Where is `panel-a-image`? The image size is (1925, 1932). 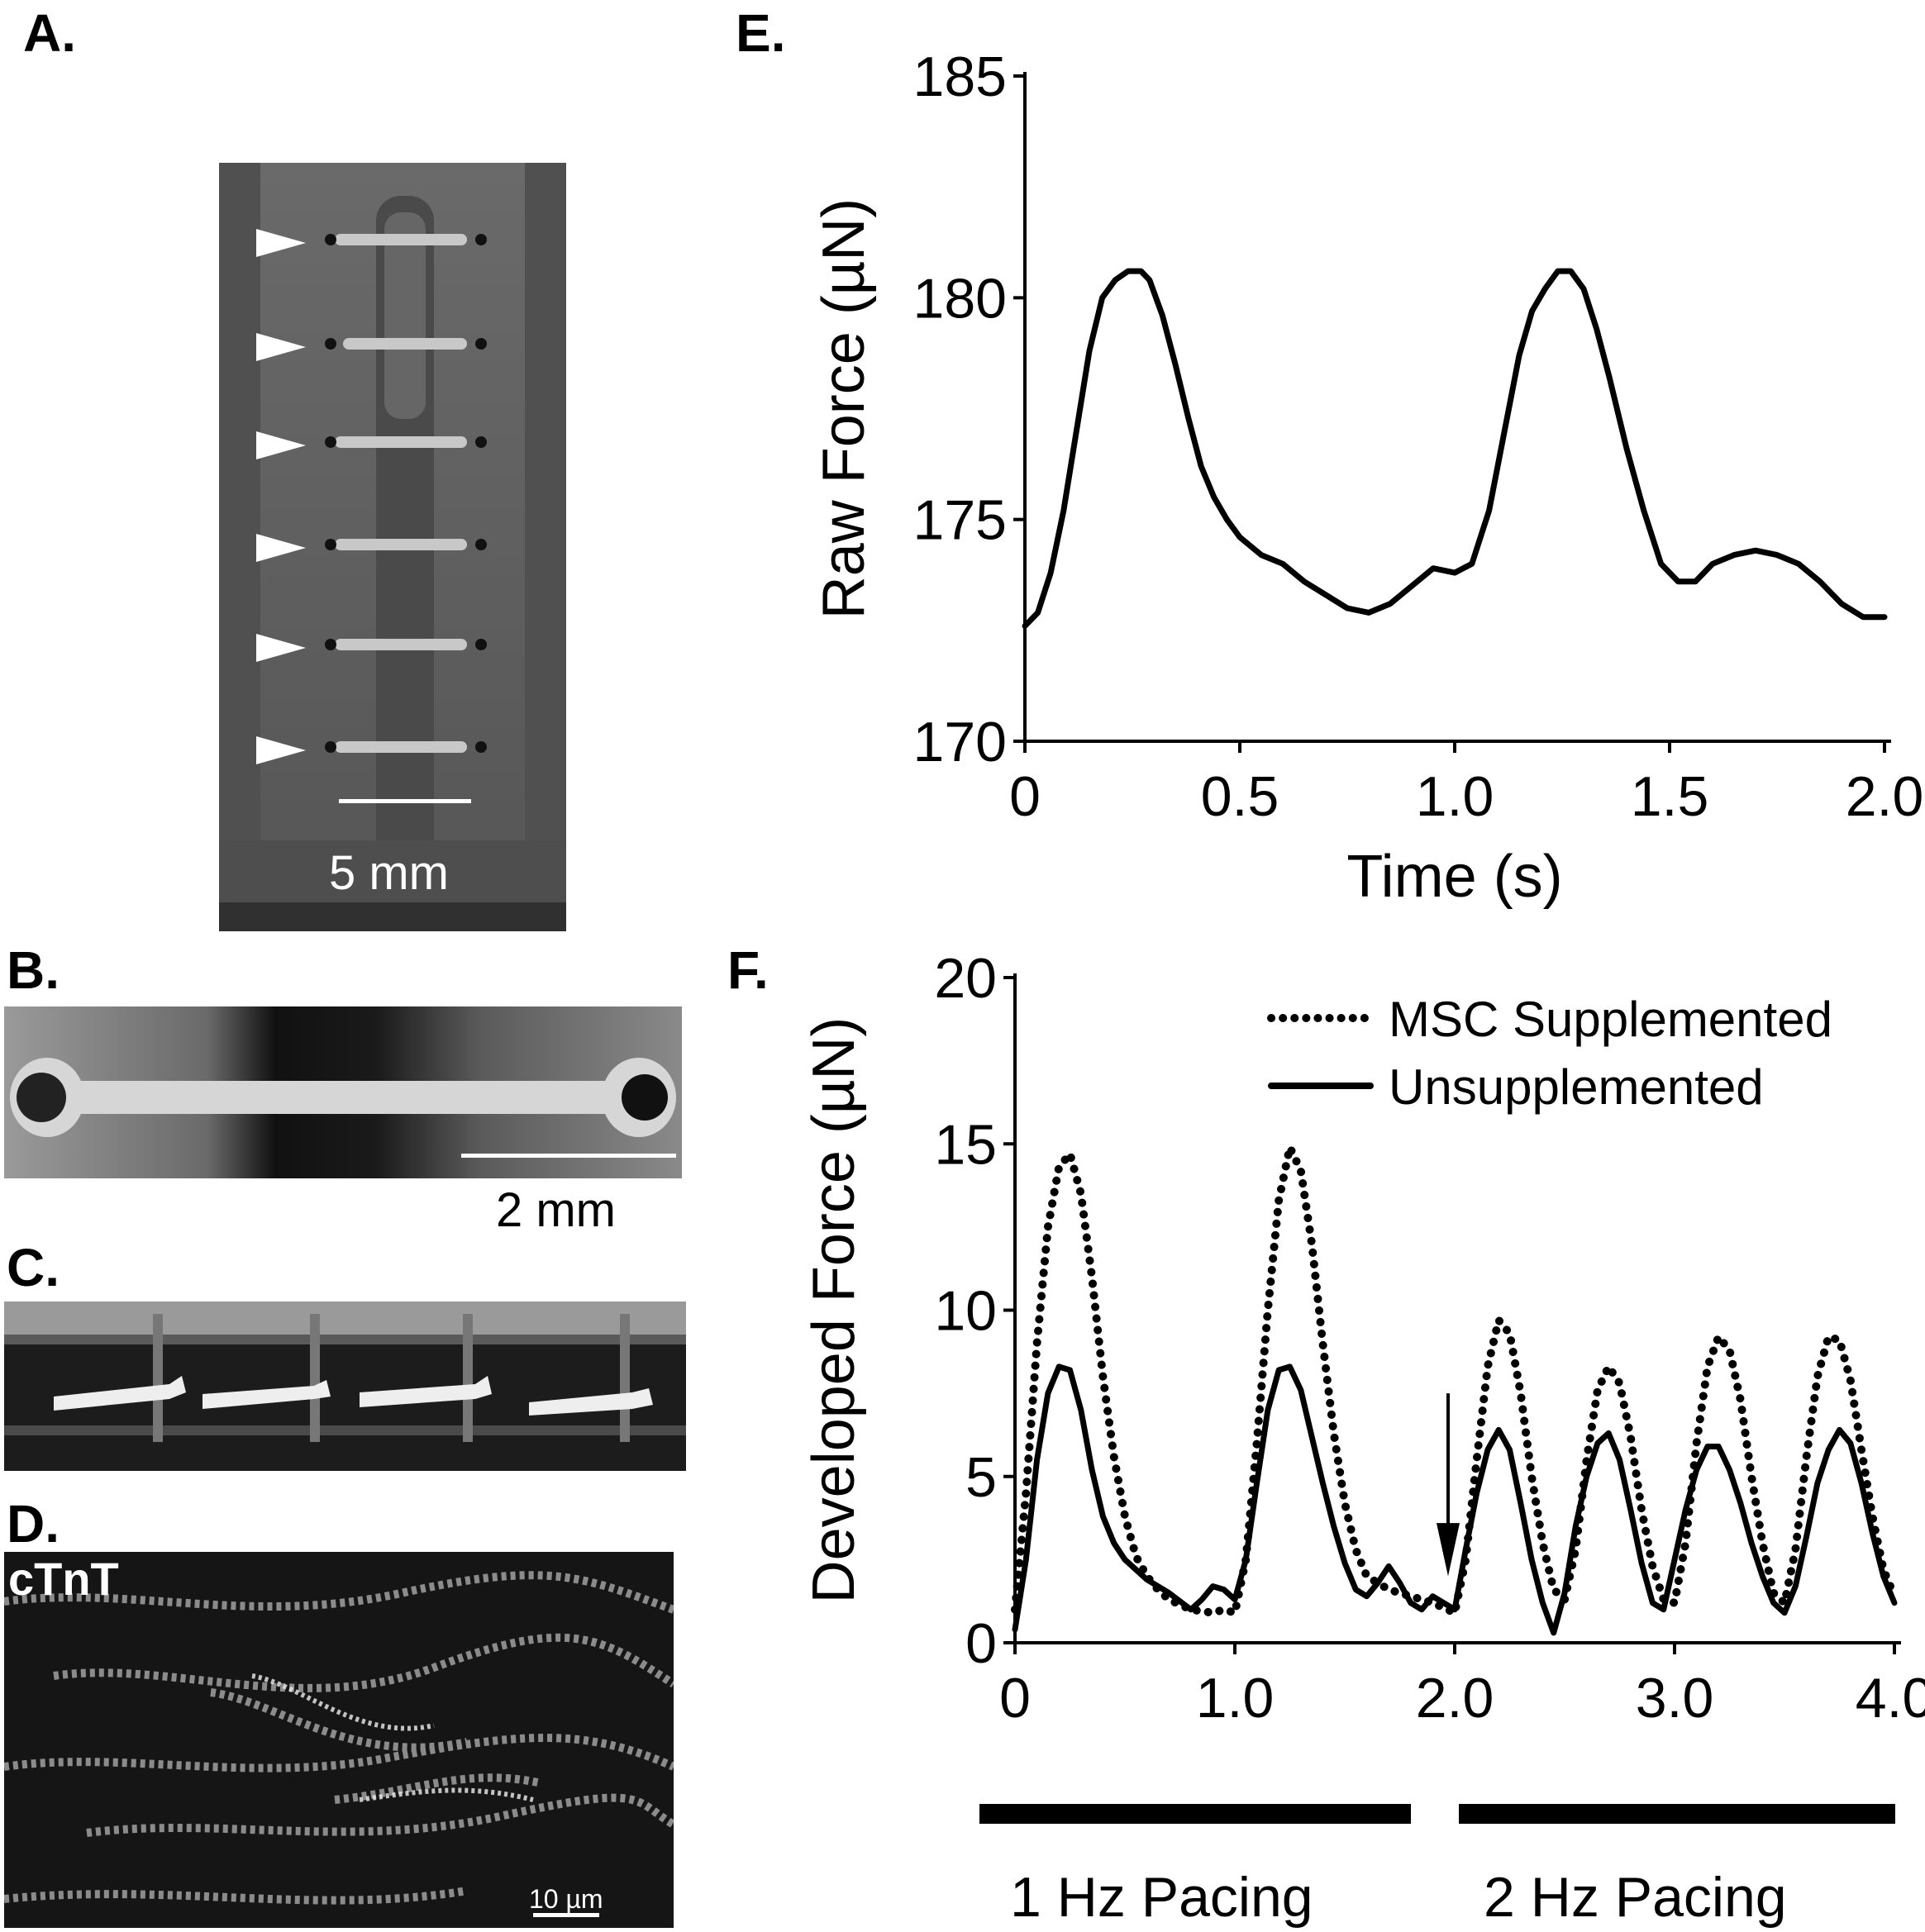
panel-a-image is located at coordinates (392, 547).